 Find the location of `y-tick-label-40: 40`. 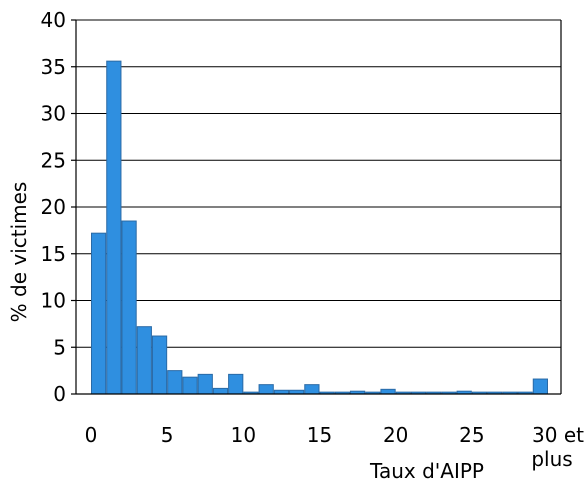

y-tick-label-40: 40 is located at coordinates (53, 20).